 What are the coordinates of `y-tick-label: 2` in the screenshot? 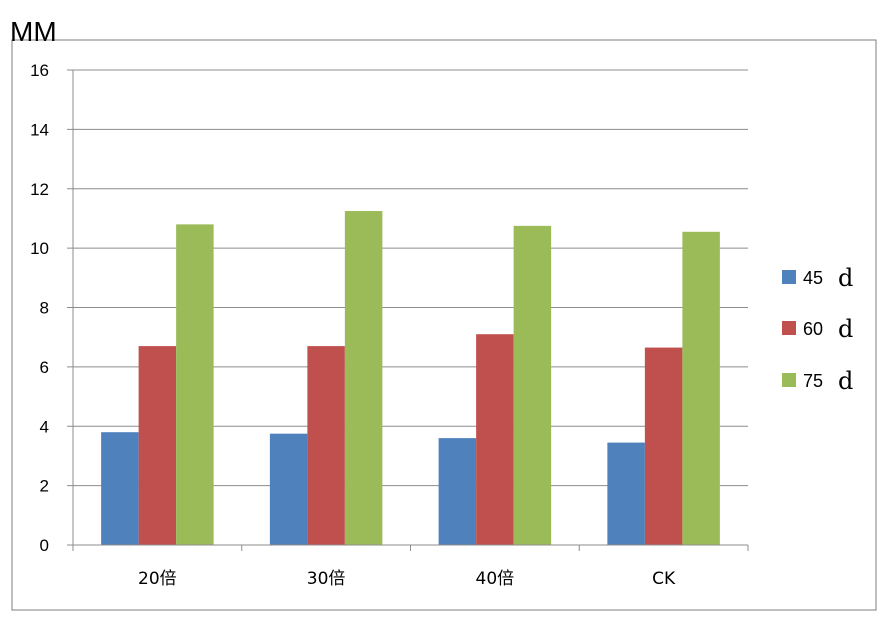 It's located at (44, 486).